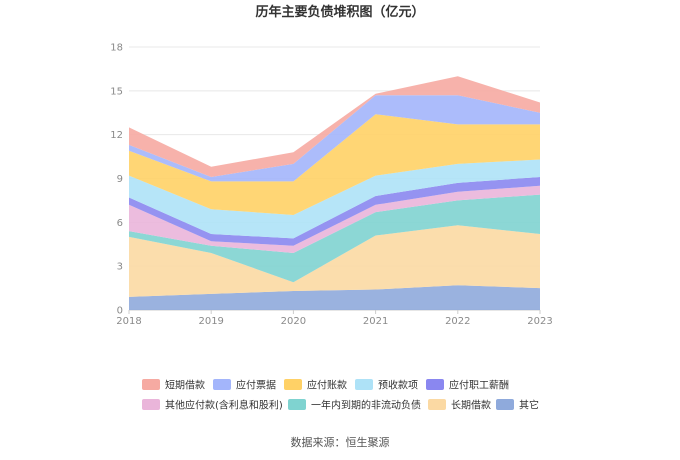 The height and width of the screenshot is (460, 680). Describe the element at coordinates (471, 405) in the screenshot. I see `legend-label: 长期借款` at that location.